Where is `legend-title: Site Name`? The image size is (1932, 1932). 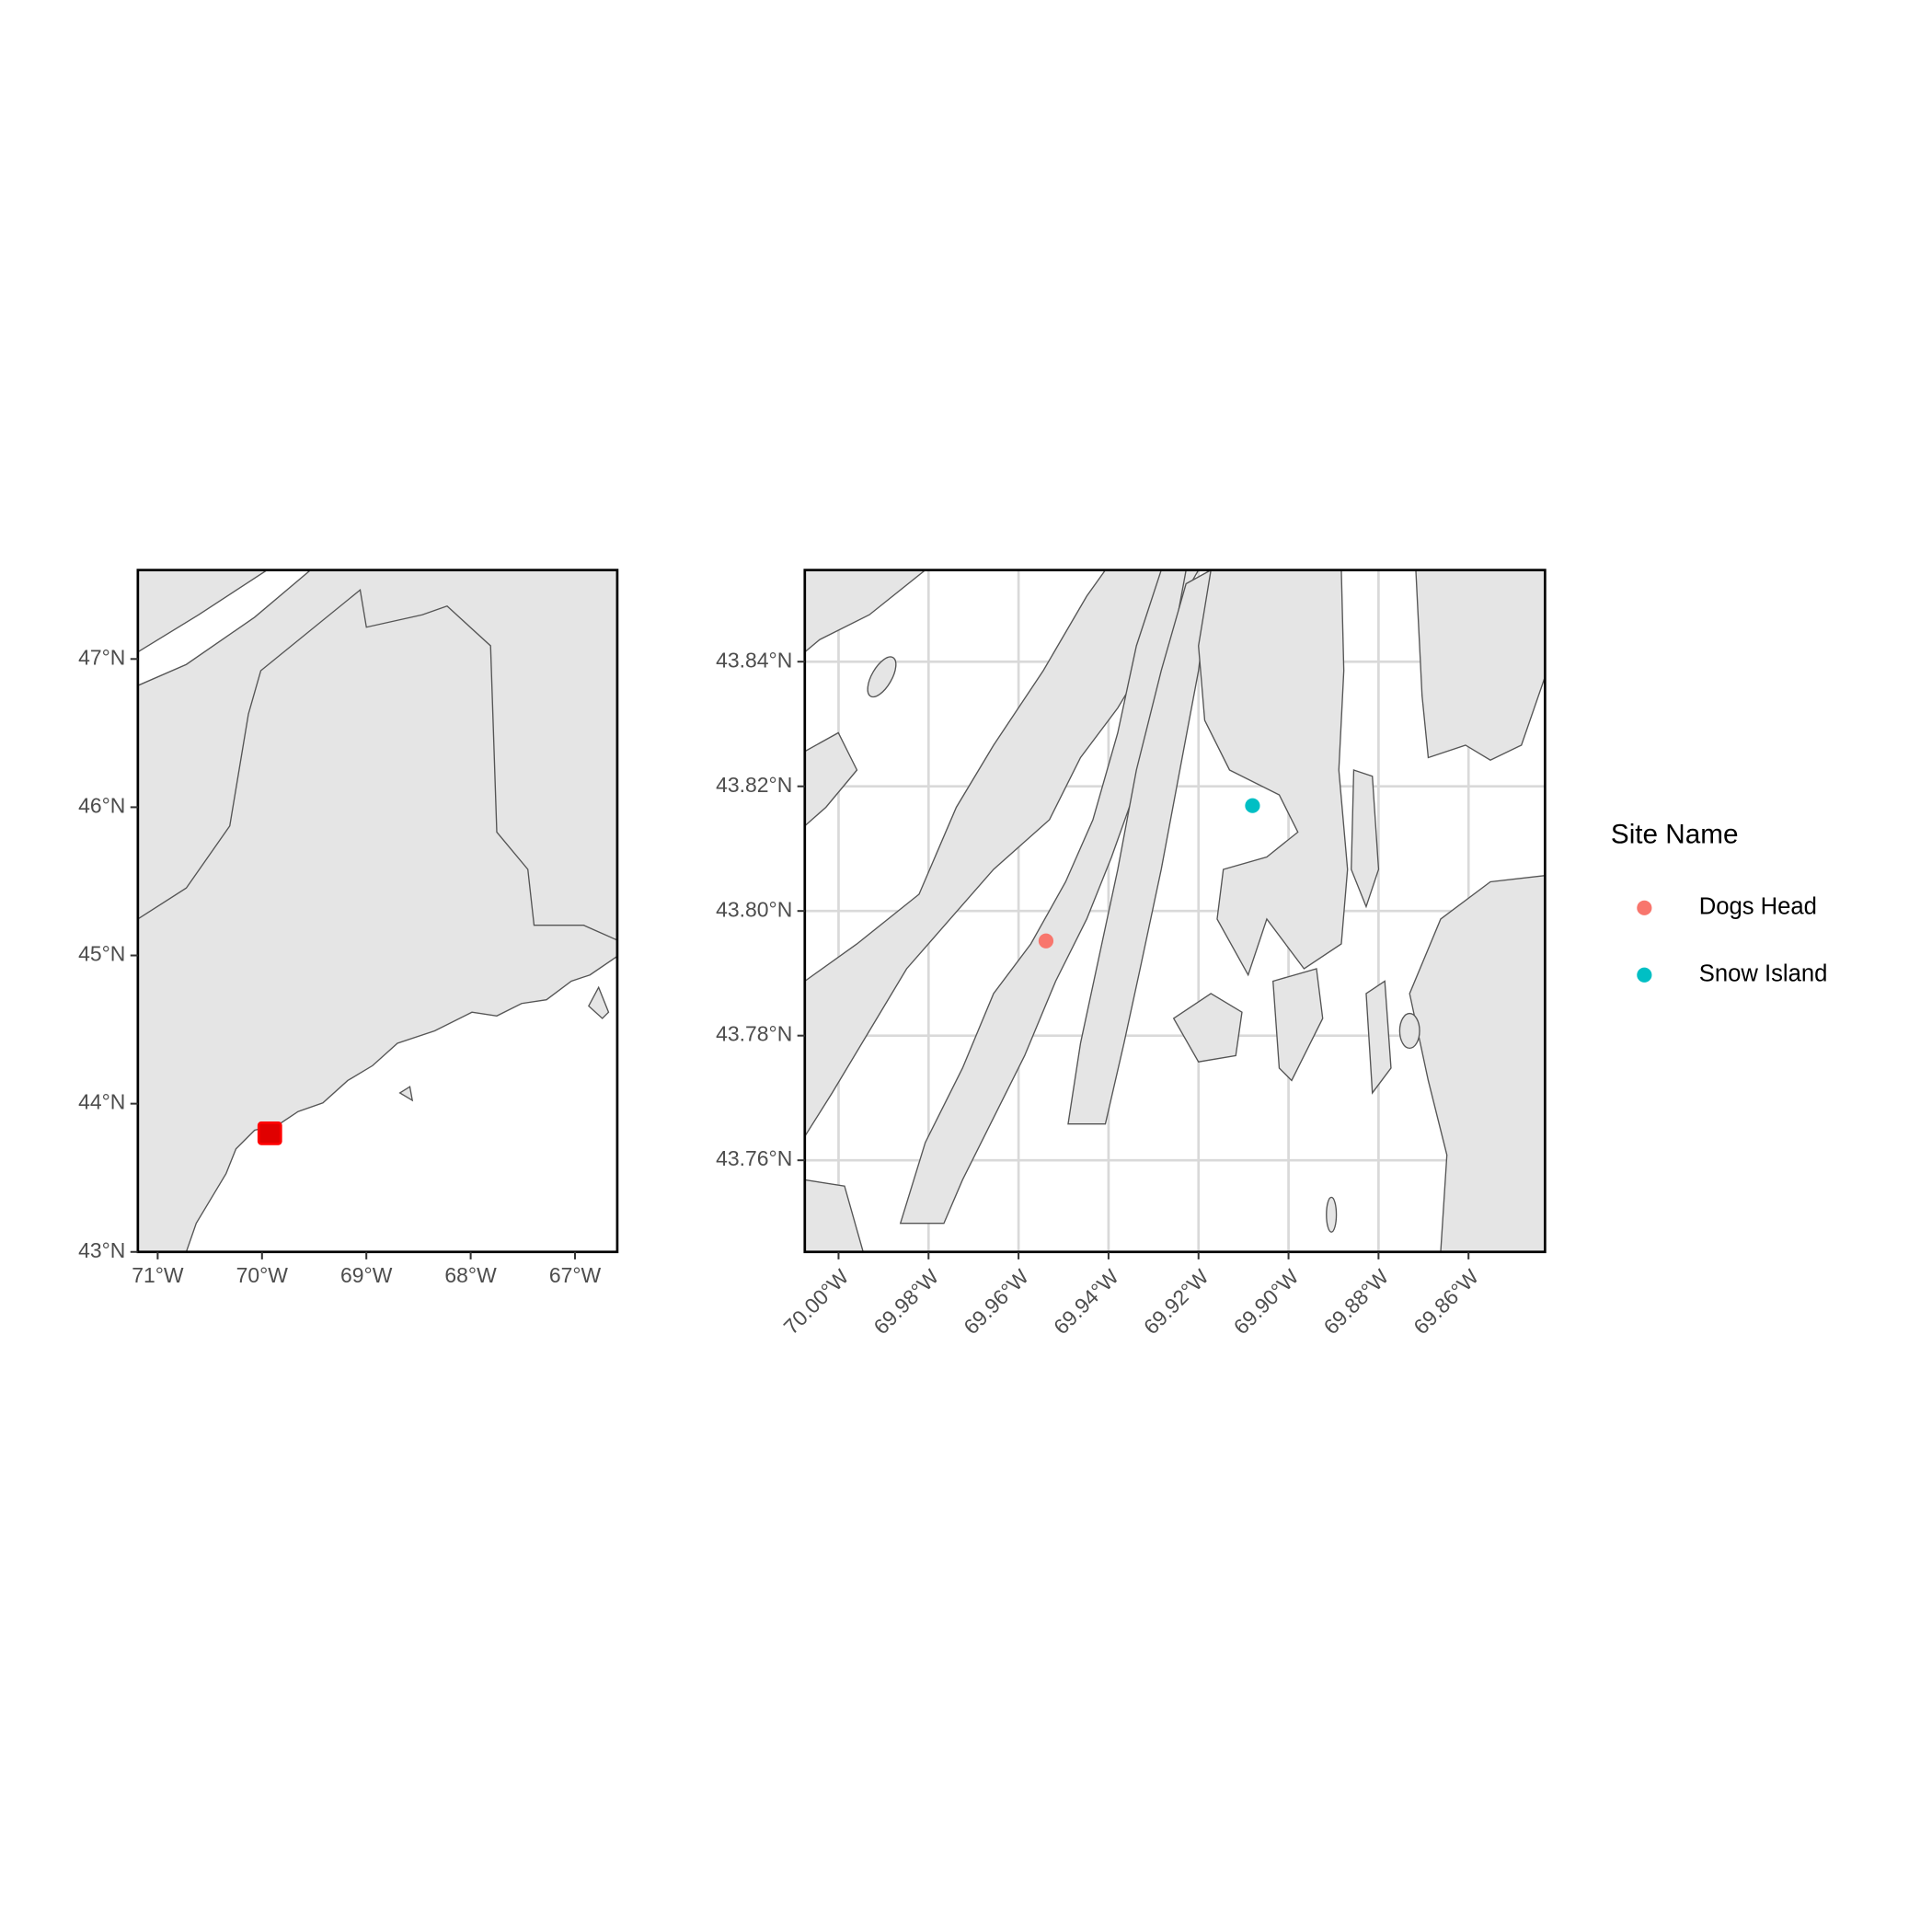 legend-title: Site Name is located at coordinates (1675, 834).